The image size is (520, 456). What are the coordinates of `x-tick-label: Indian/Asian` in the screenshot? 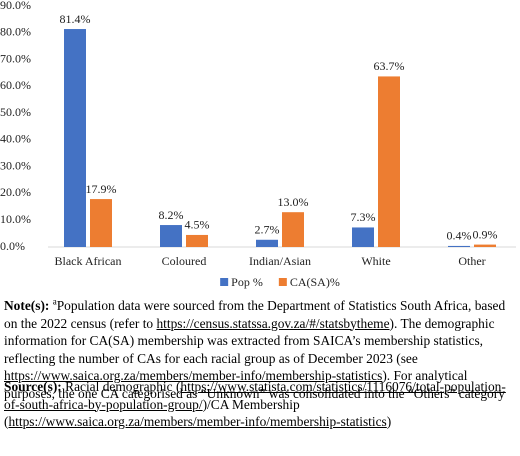 It's located at (280, 261).